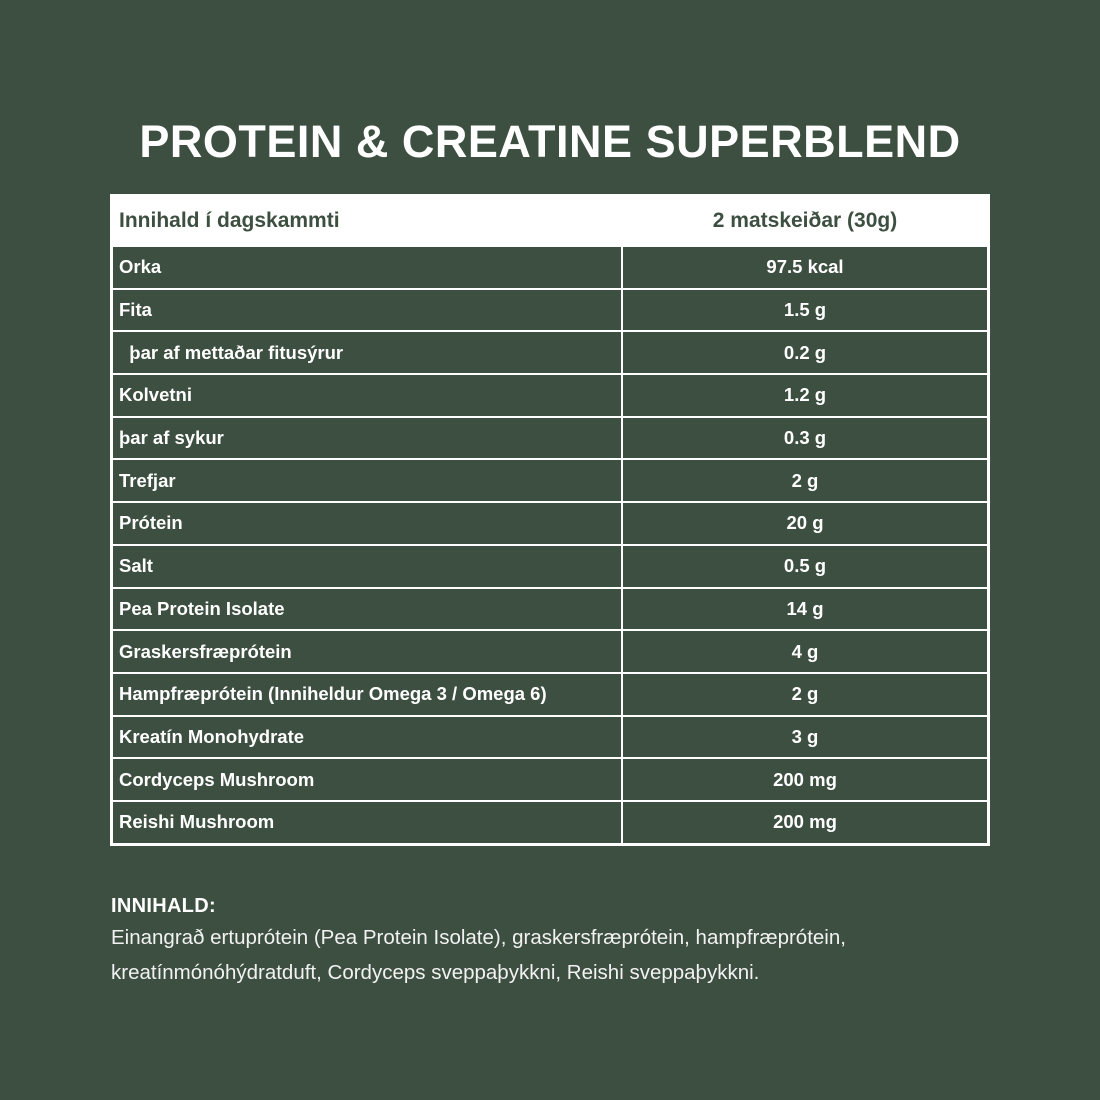  I want to click on table-row-graskersfraeprotein: Graskersfræprótein 4 g, so click(550, 651).